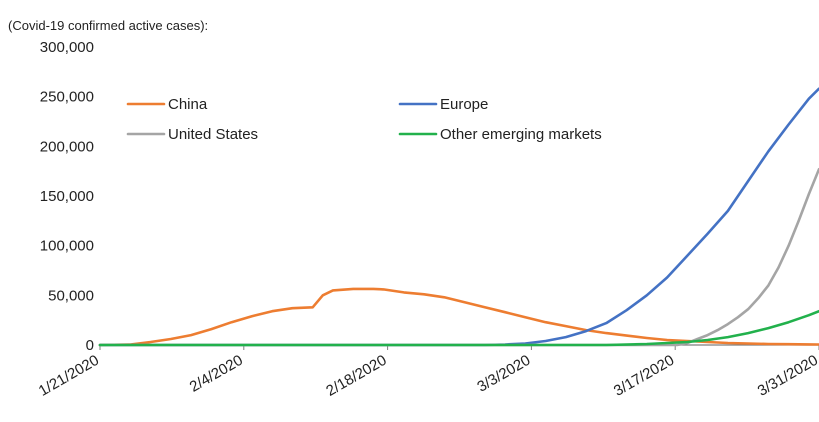  What do you see at coordinates (503, 374) in the screenshot?
I see `x-tick-label: 3/3/2020` at bounding box center [503, 374].